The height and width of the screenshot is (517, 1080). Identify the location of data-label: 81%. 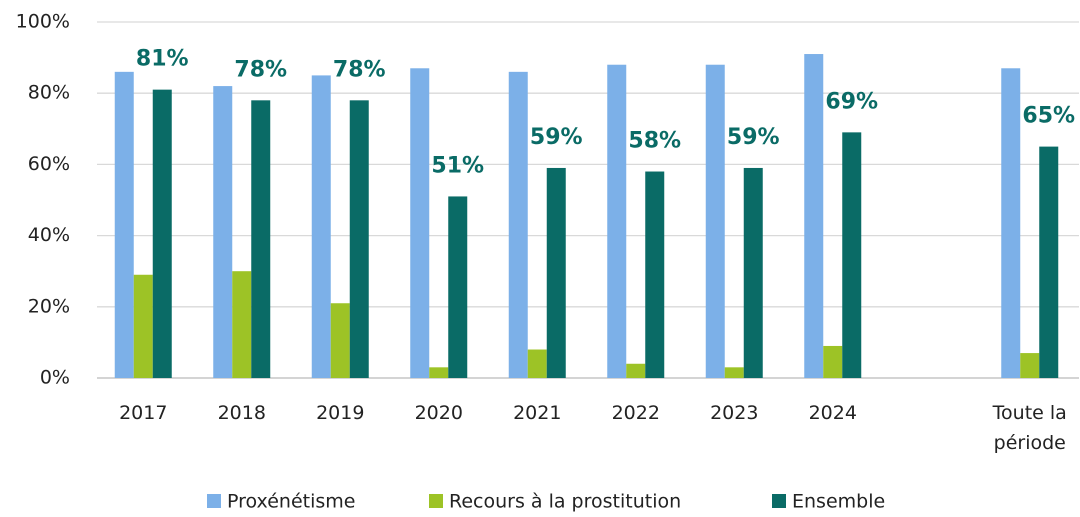
(162, 59).